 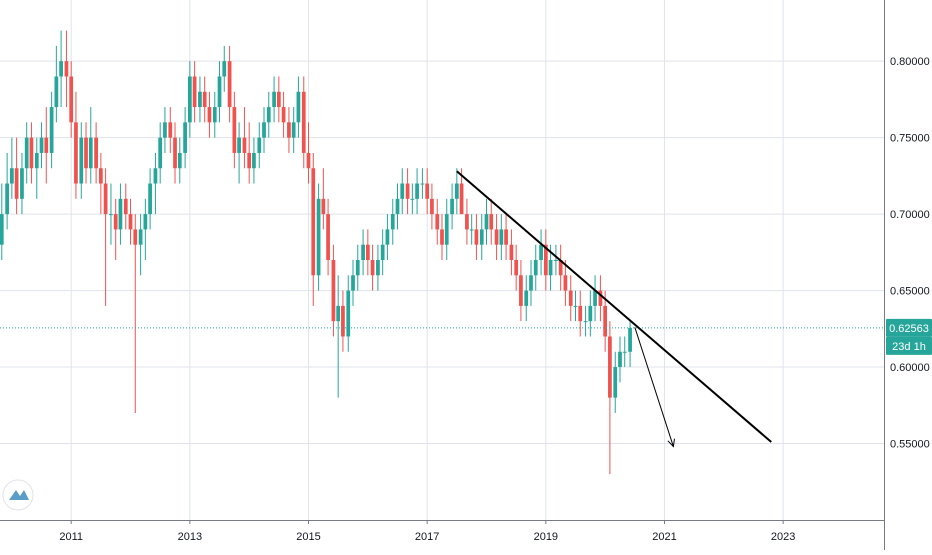 I want to click on last-price-badge, so click(x=909, y=327).